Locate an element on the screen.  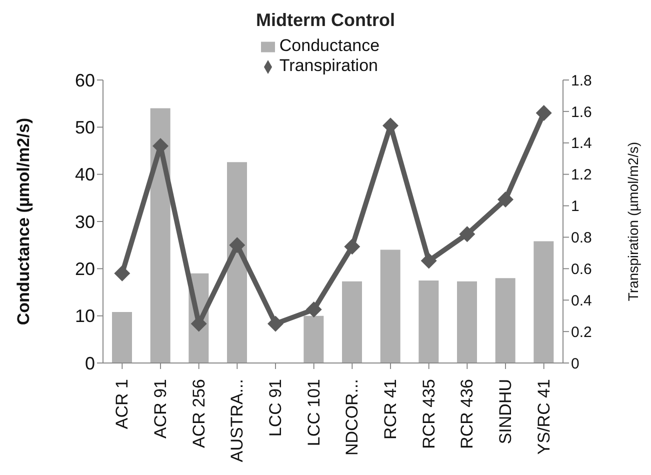
y2-tick-label: 1 is located at coordinates (575, 207).